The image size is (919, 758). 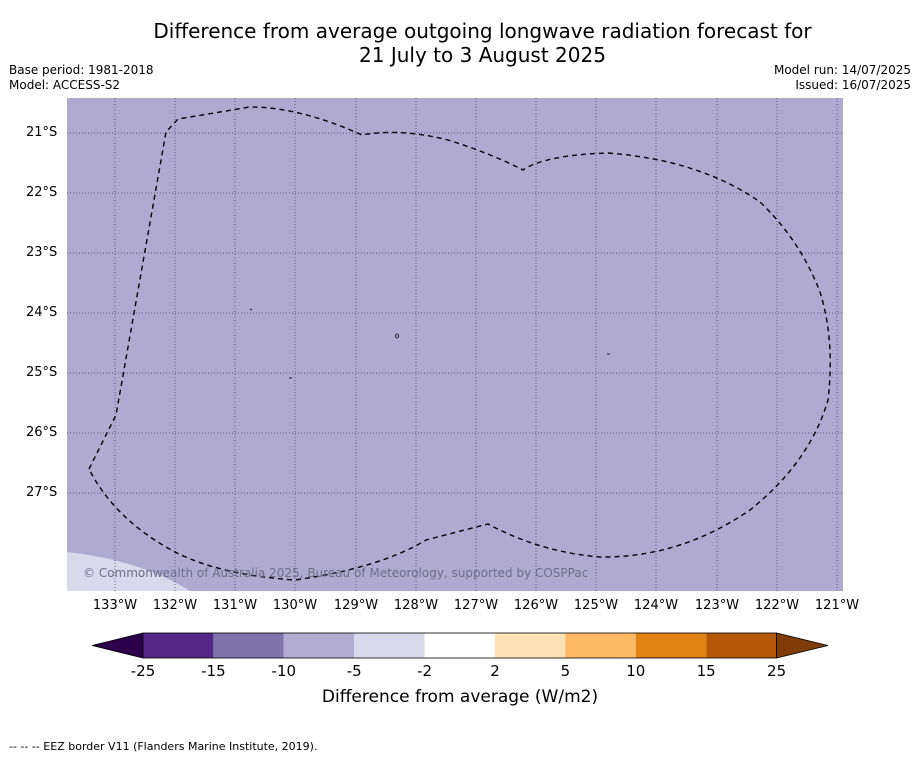 I want to click on colorbar-tick-label: 2, so click(x=495, y=671).